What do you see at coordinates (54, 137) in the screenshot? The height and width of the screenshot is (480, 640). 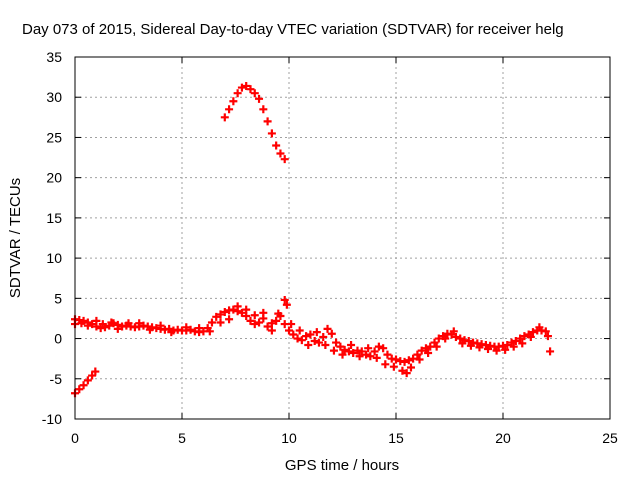 I see `y-tick-label: 25` at bounding box center [54, 137].